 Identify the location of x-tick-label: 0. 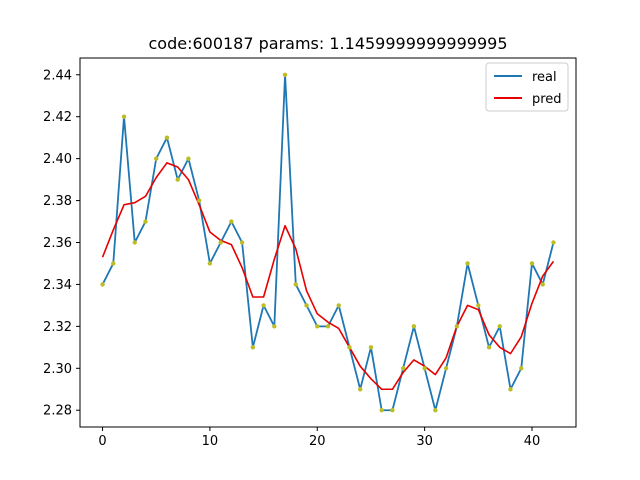
(102, 441).